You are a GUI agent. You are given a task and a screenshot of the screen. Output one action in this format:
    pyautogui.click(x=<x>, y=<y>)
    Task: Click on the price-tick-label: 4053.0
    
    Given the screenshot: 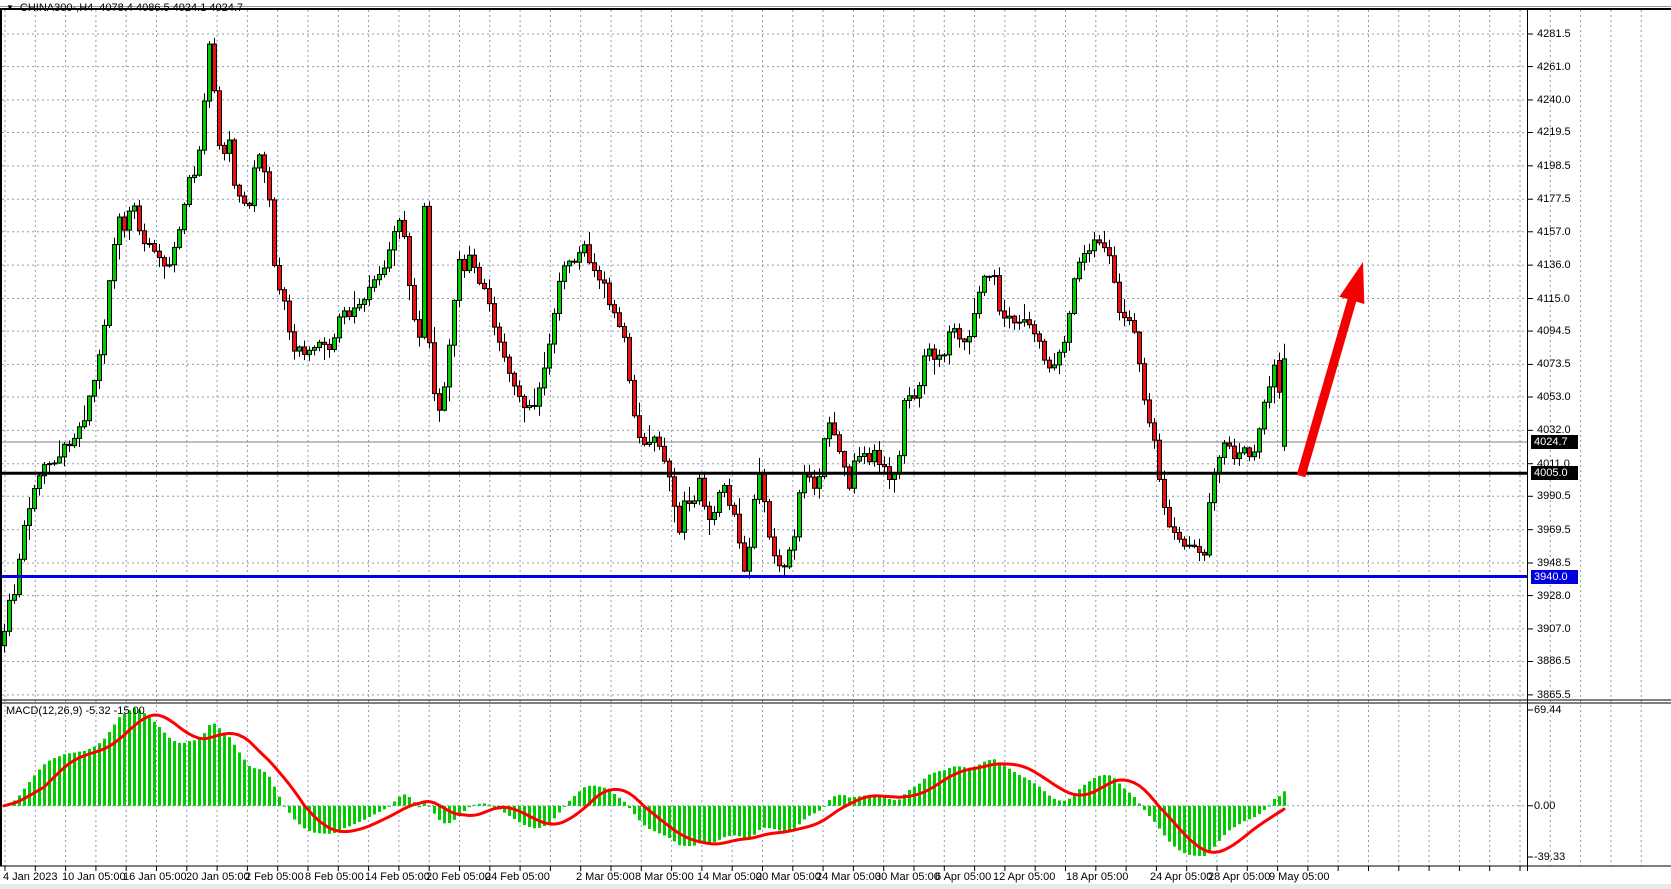 What is the action you would take?
    pyautogui.click(x=1554, y=396)
    